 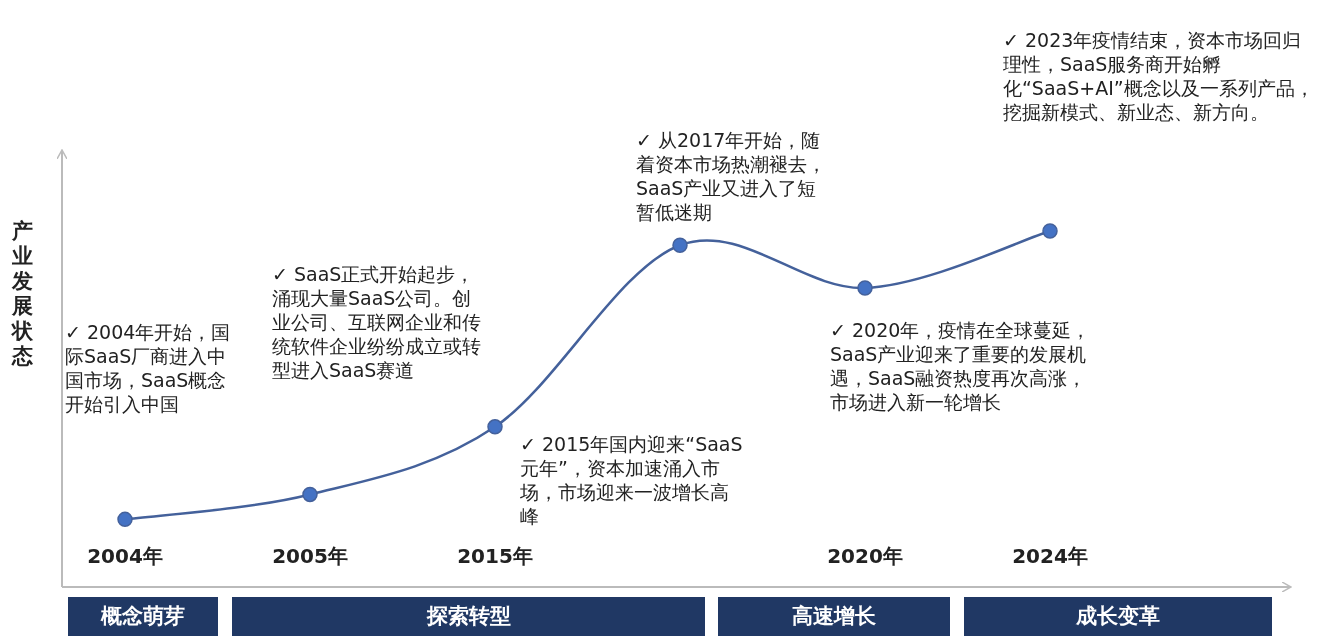 What do you see at coordinates (1118, 616) in the screenshot?
I see `text: 成长变革` at bounding box center [1118, 616].